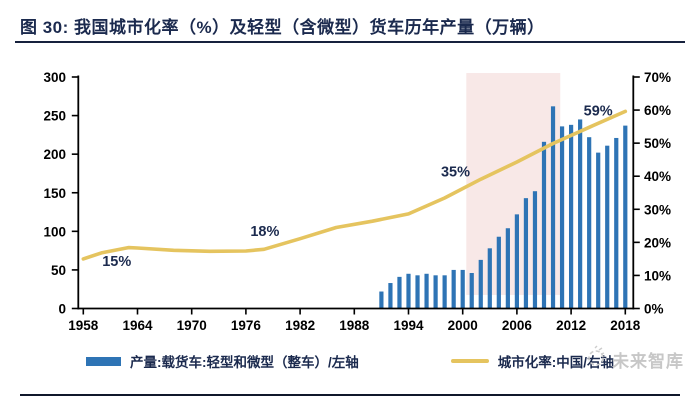 The image size is (700, 400). Describe the element at coordinates (62, 309) in the screenshot. I see `left-tick-label: 0` at that location.